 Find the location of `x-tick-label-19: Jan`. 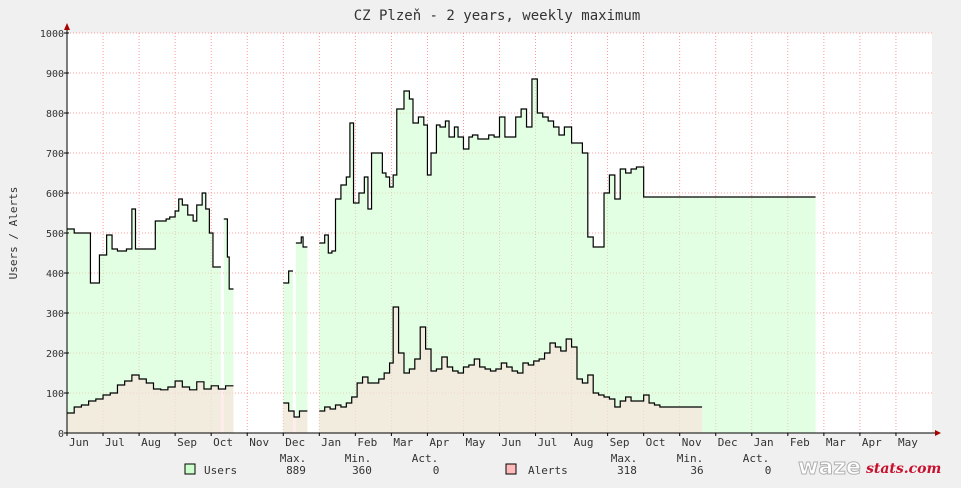

x-tick-label-19: Jan is located at coordinates (764, 442).